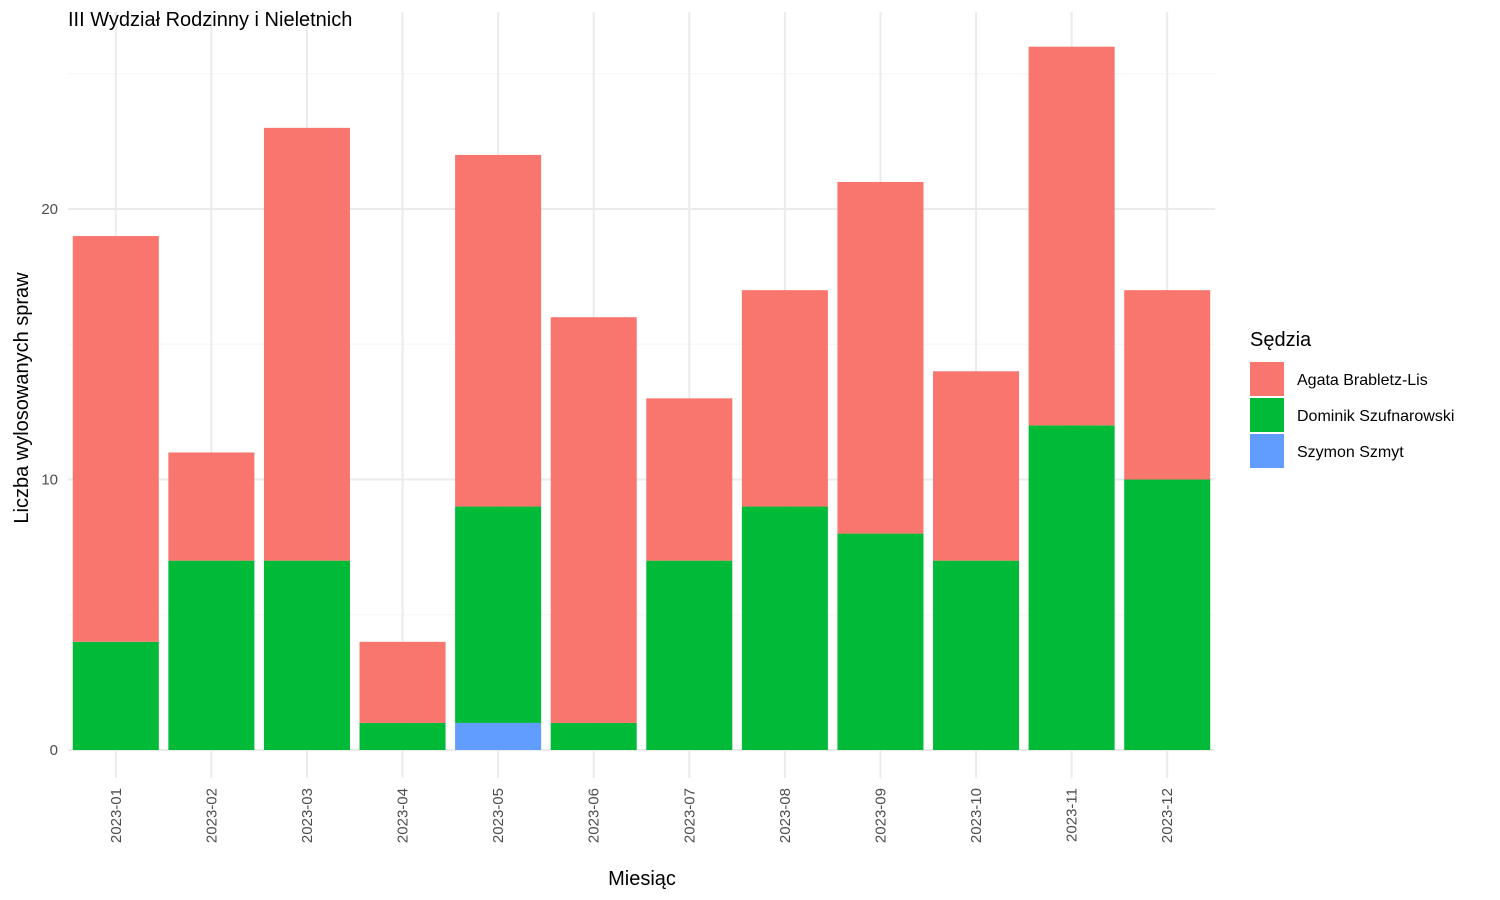  What do you see at coordinates (976, 655) in the screenshot?
I see `bar-segment-2023-10-dominik-szufnarowski` at bounding box center [976, 655].